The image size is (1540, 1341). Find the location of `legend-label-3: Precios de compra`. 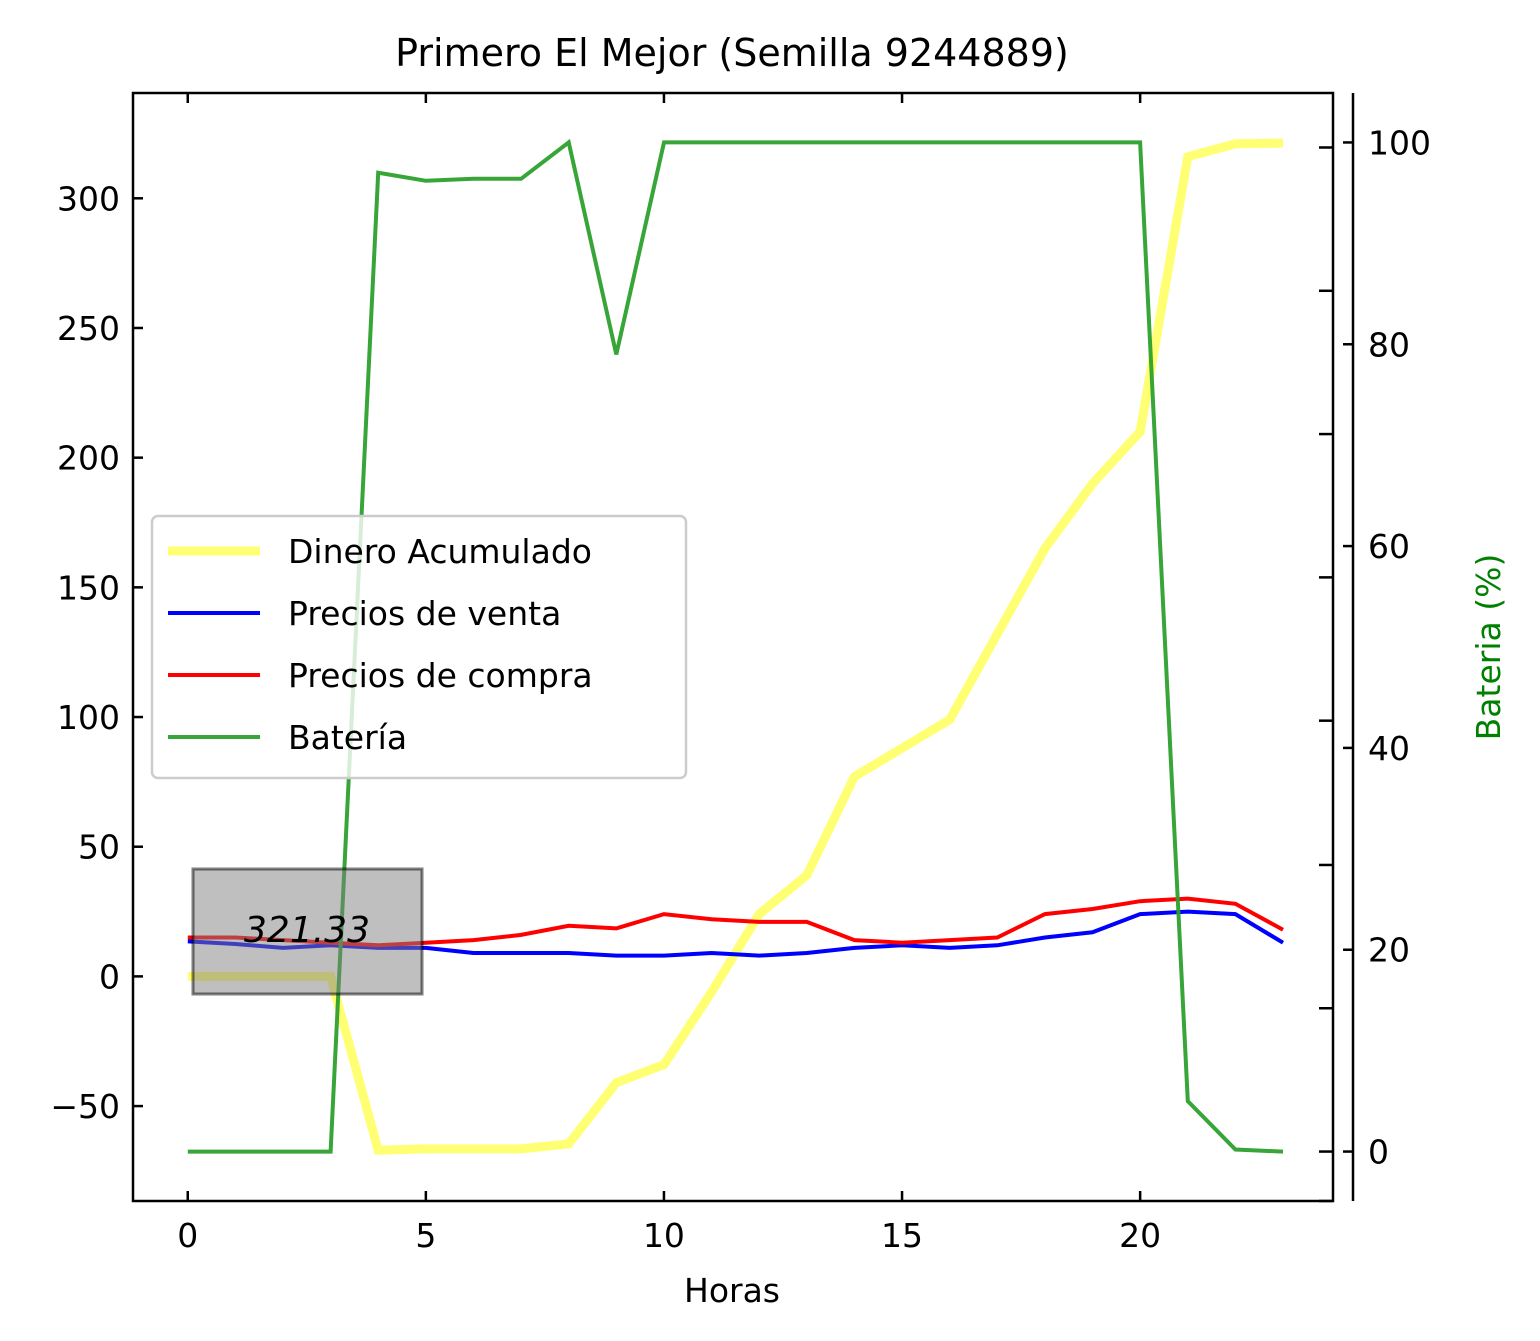

legend-label-3: Precios de compra is located at coordinates (440, 675).